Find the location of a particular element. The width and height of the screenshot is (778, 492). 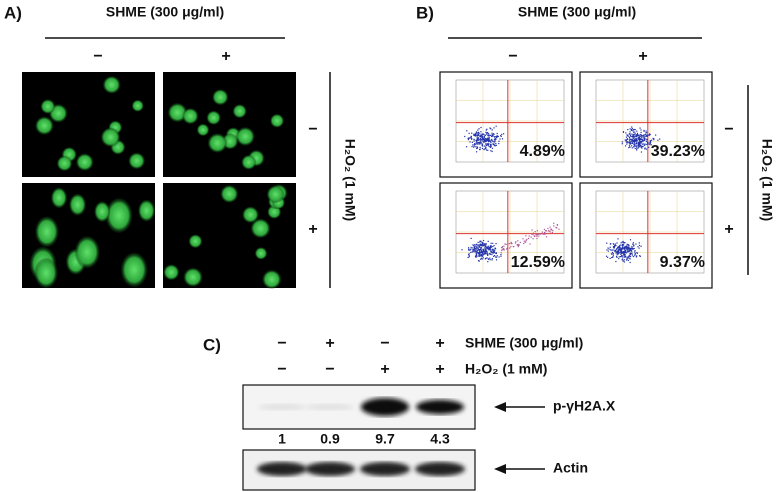

lane-sign: − is located at coordinates (329, 369).